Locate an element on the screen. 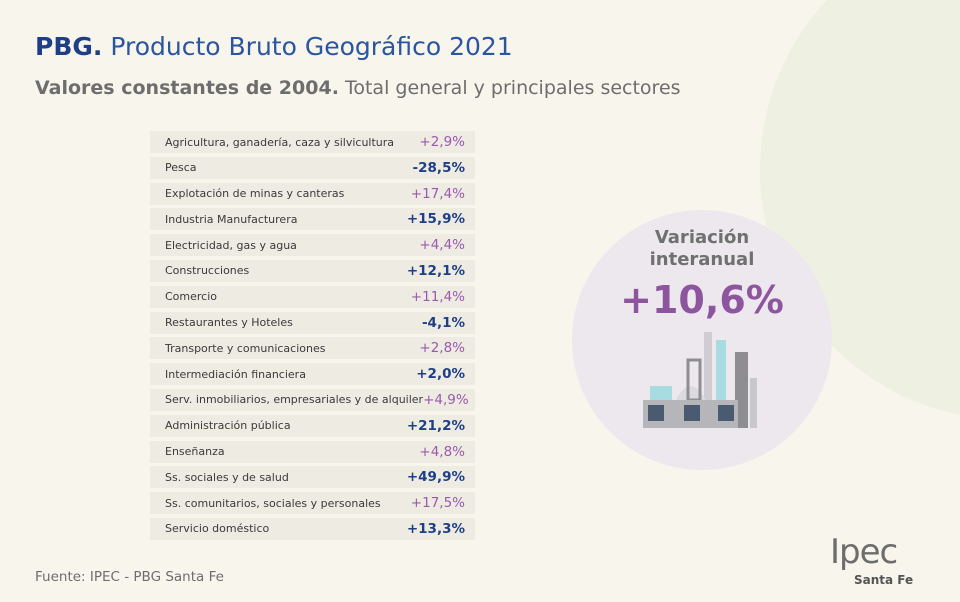 This screenshot has width=960, height=602. sector-value: +11,4% is located at coordinates (437, 296).